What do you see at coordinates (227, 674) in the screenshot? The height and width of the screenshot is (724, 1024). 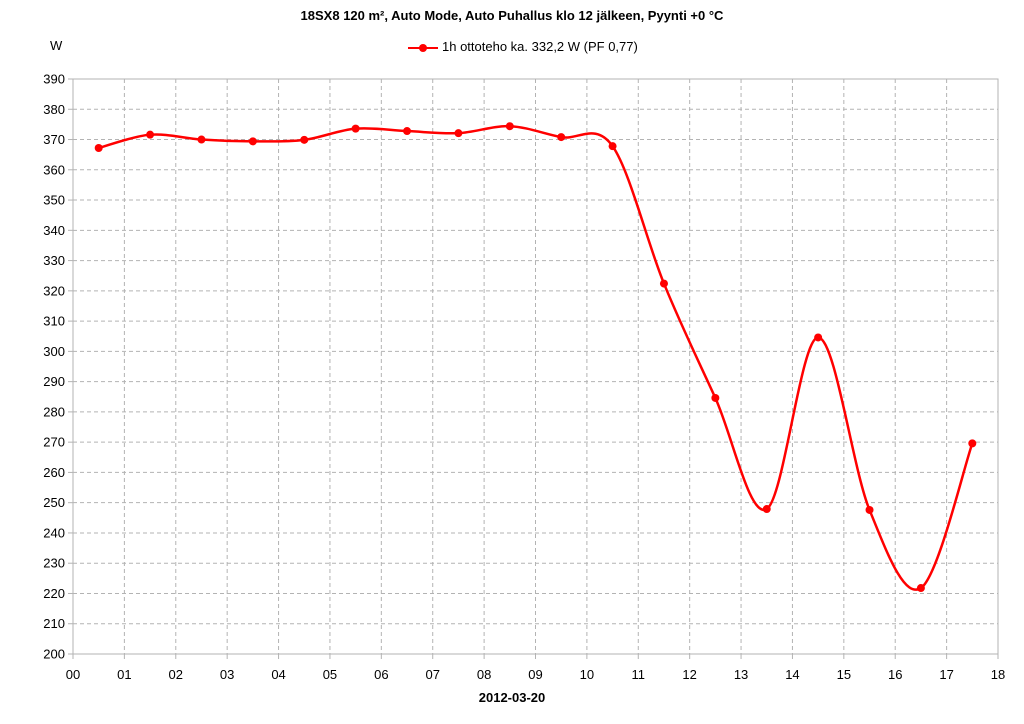 I see `x-tick-label: 03` at bounding box center [227, 674].